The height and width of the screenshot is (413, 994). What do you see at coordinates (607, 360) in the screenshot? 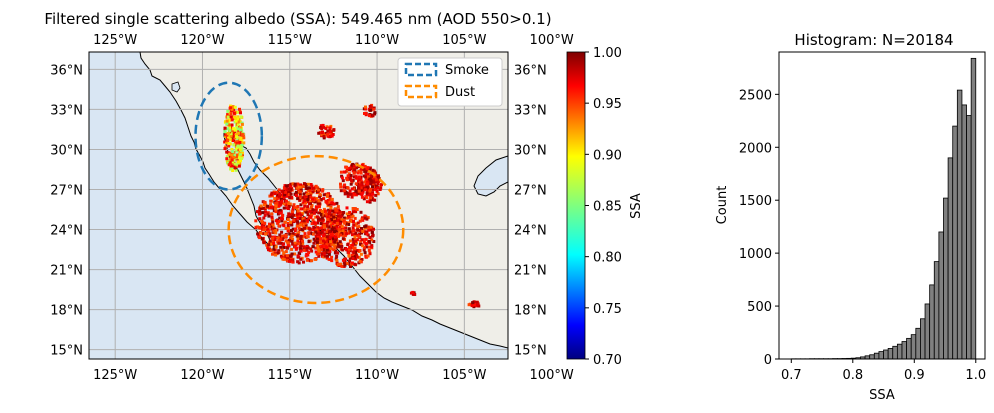
I see `colorbar-tick-label: 0.70` at bounding box center [607, 360].